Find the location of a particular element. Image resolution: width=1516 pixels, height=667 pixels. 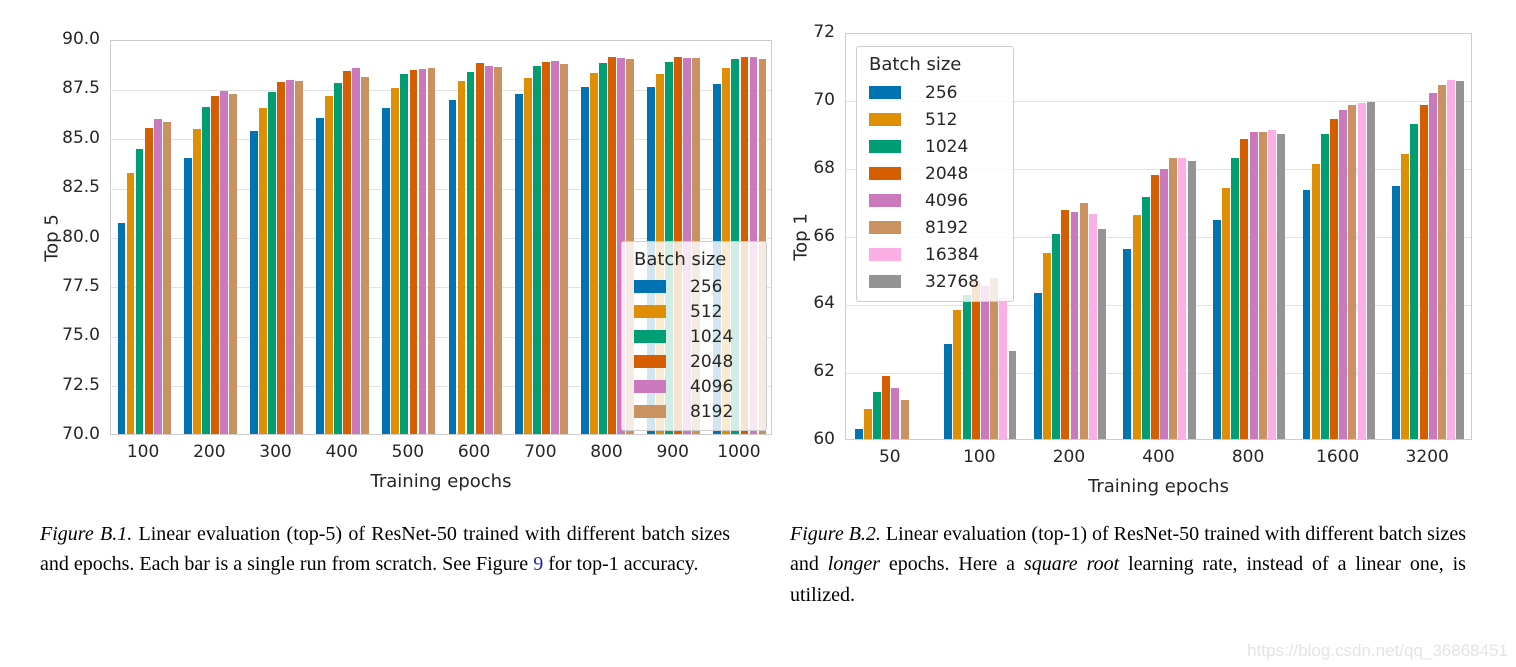

y-tick-label: 70.0 is located at coordinates (81, 434).